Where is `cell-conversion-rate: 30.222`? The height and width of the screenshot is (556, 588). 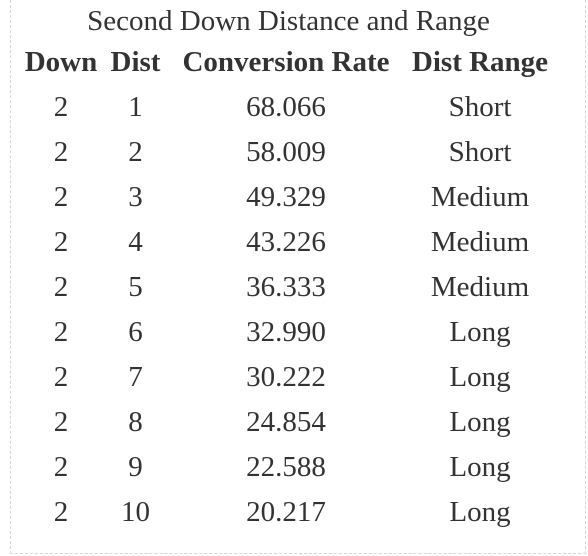 cell-conversion-rate: 30.222 is located at coordinates (286, 377).